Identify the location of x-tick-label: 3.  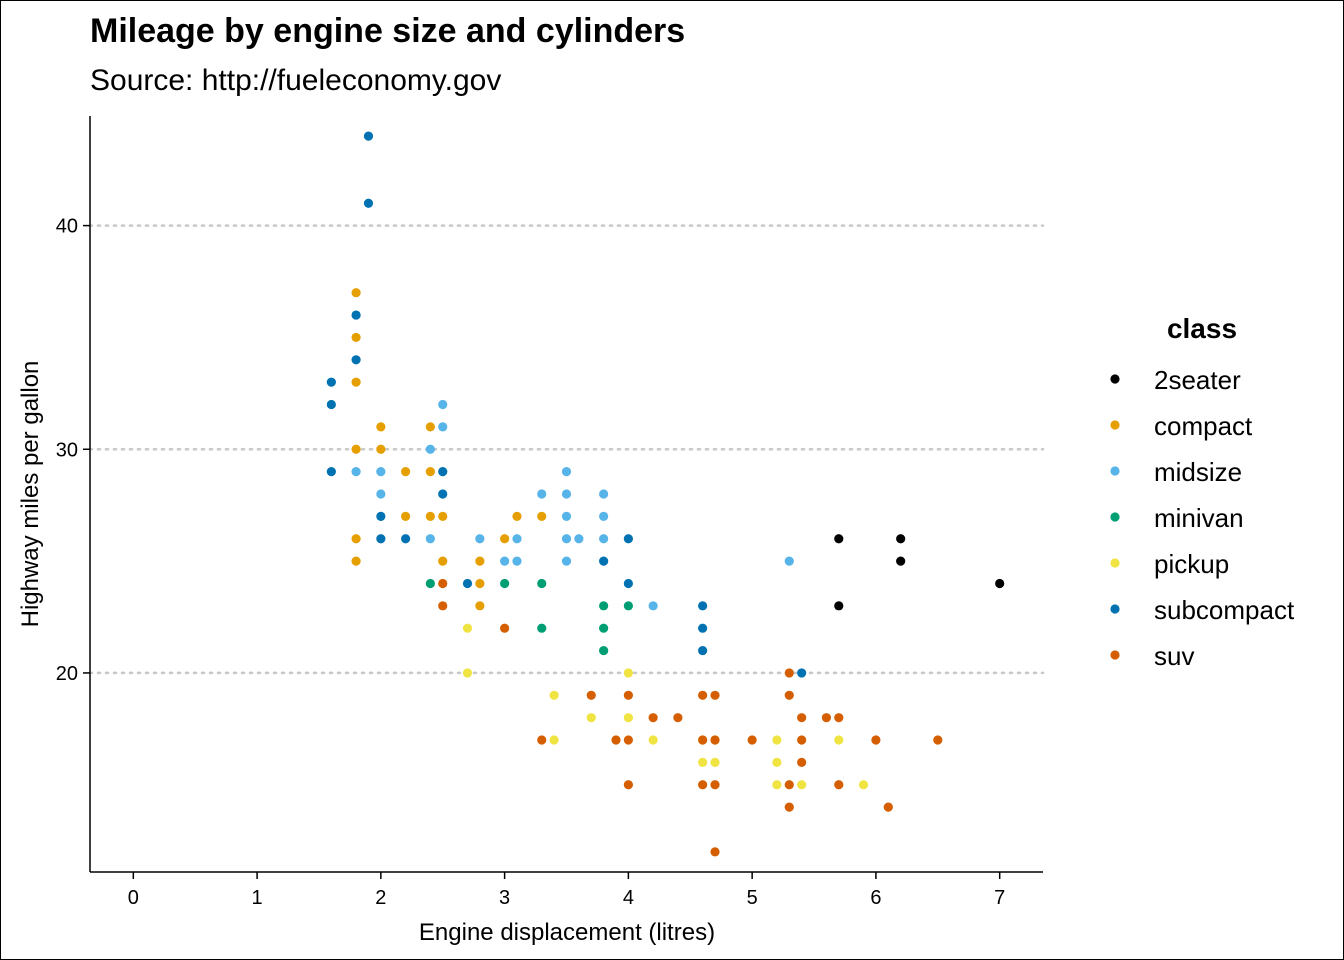
(504, 898).